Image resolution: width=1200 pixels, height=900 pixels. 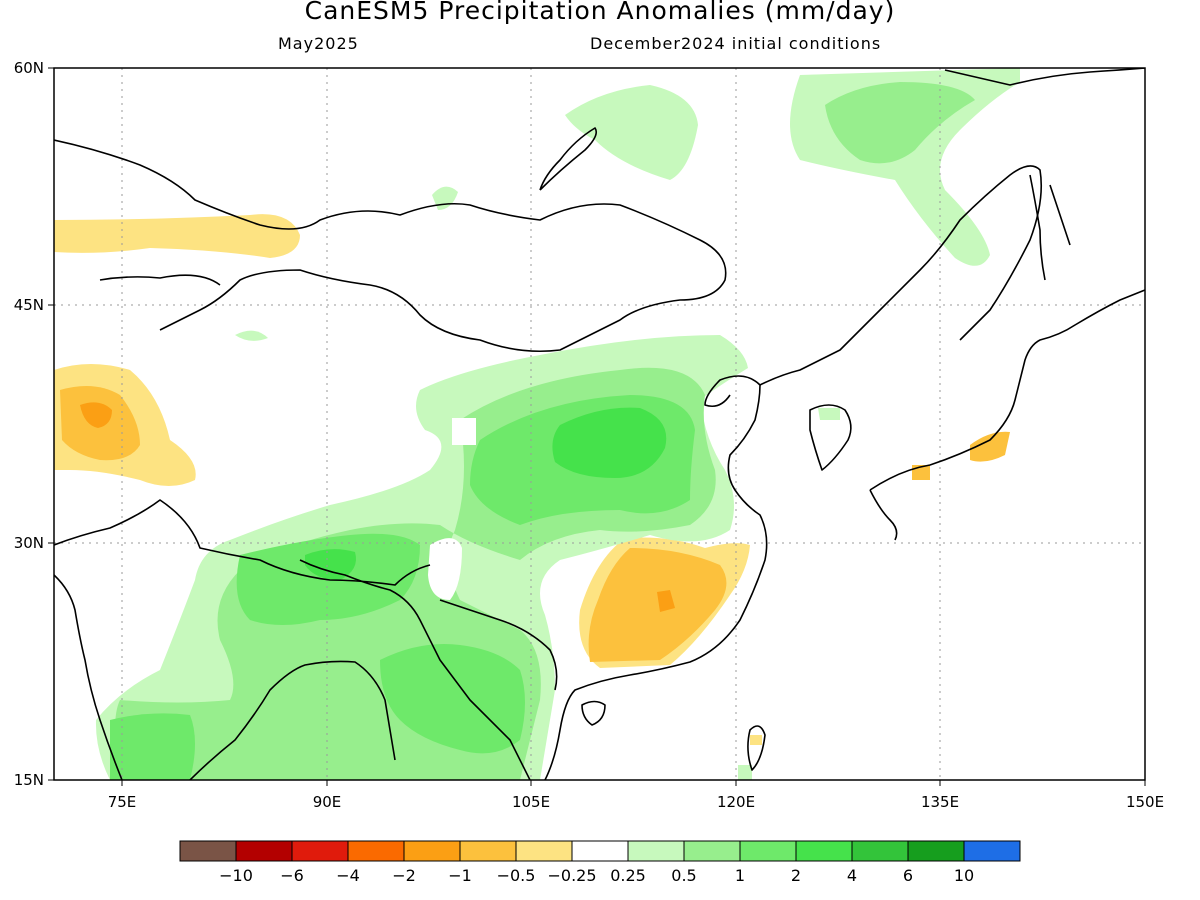 What do you see at coordinates (177, 236) in the screenshot?
I see `dry-region-kazakhstan` at bounding box center [177, 236].